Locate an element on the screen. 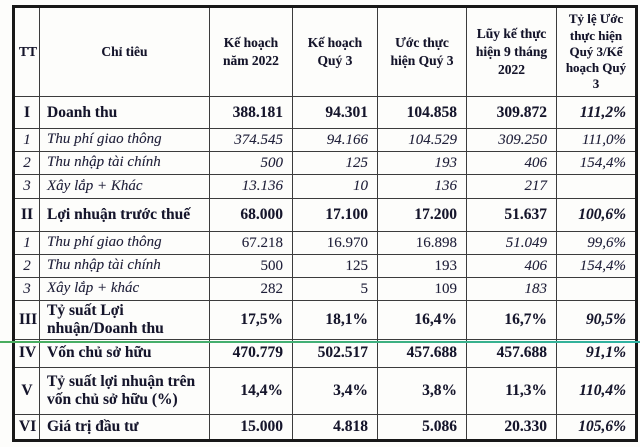 The height and width of the screenshot is (447, 640). value-cell: 110,4% is located at coordinates (596, 390).